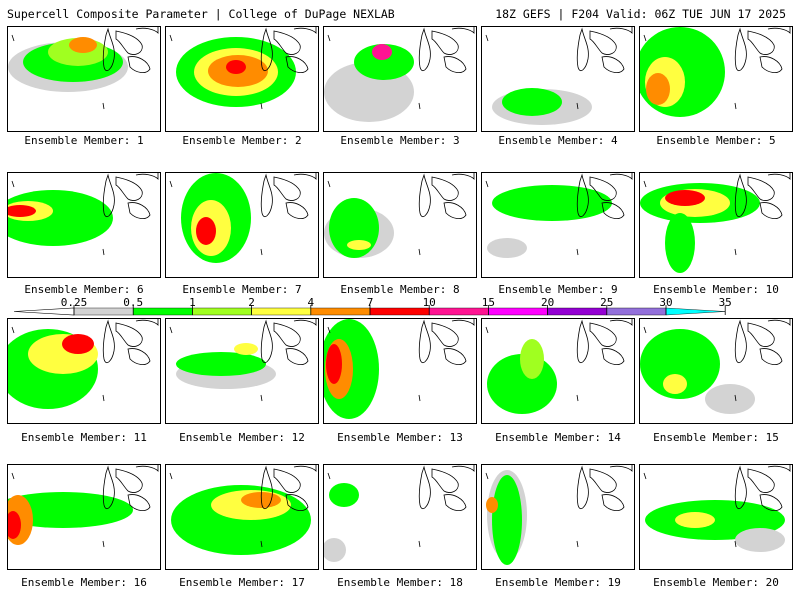  Describe the element at coordinates (547, 302) in the screenshot. I see `legend-tick-label: 20` at that location.